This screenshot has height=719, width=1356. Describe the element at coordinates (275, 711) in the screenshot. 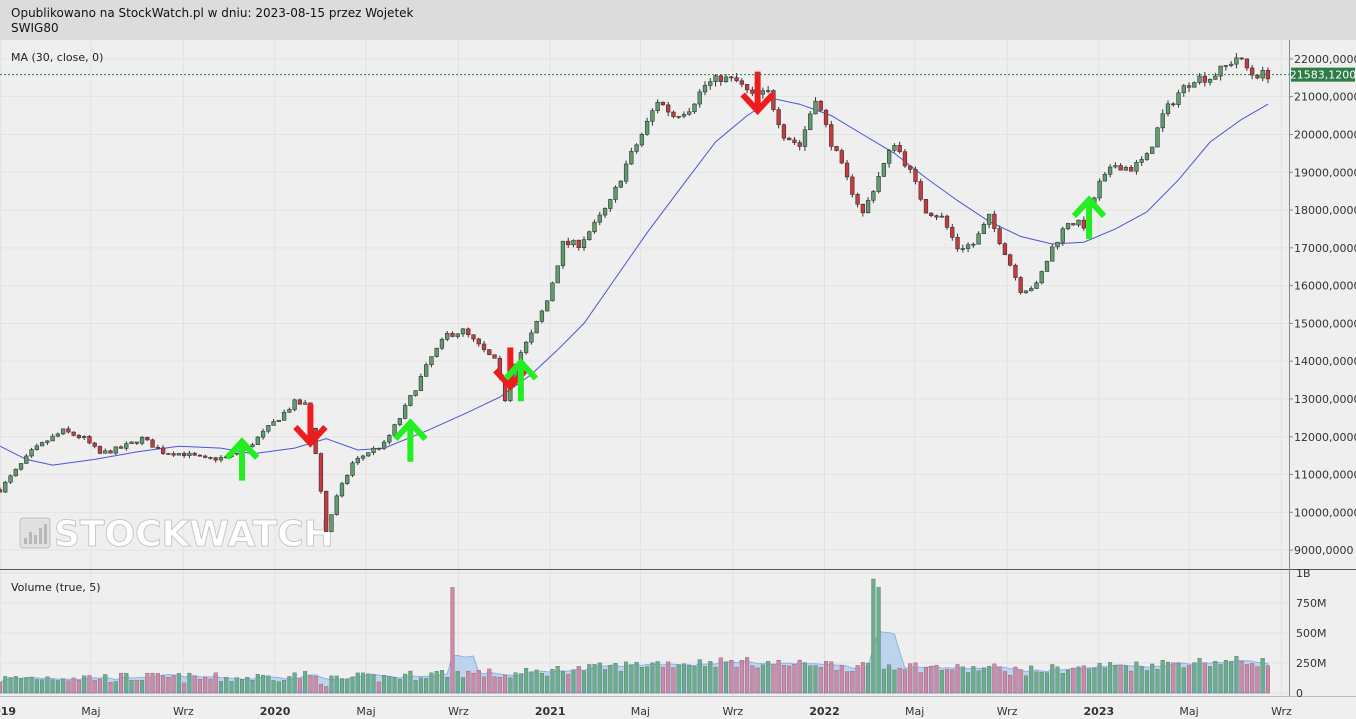

I see `time-tick-label: 2020` at that location.